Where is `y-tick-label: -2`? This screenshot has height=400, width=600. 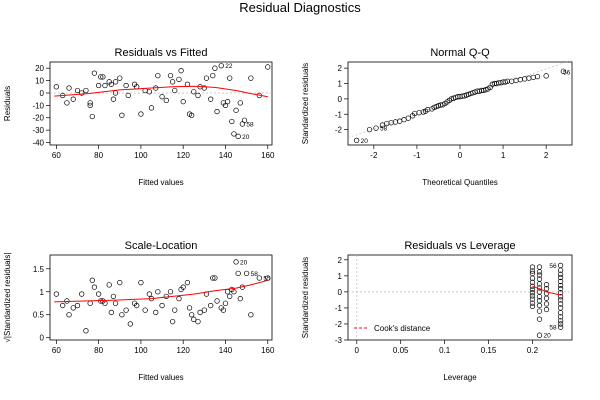
y-tick-label: -2 is located at coordinates (339, 324).